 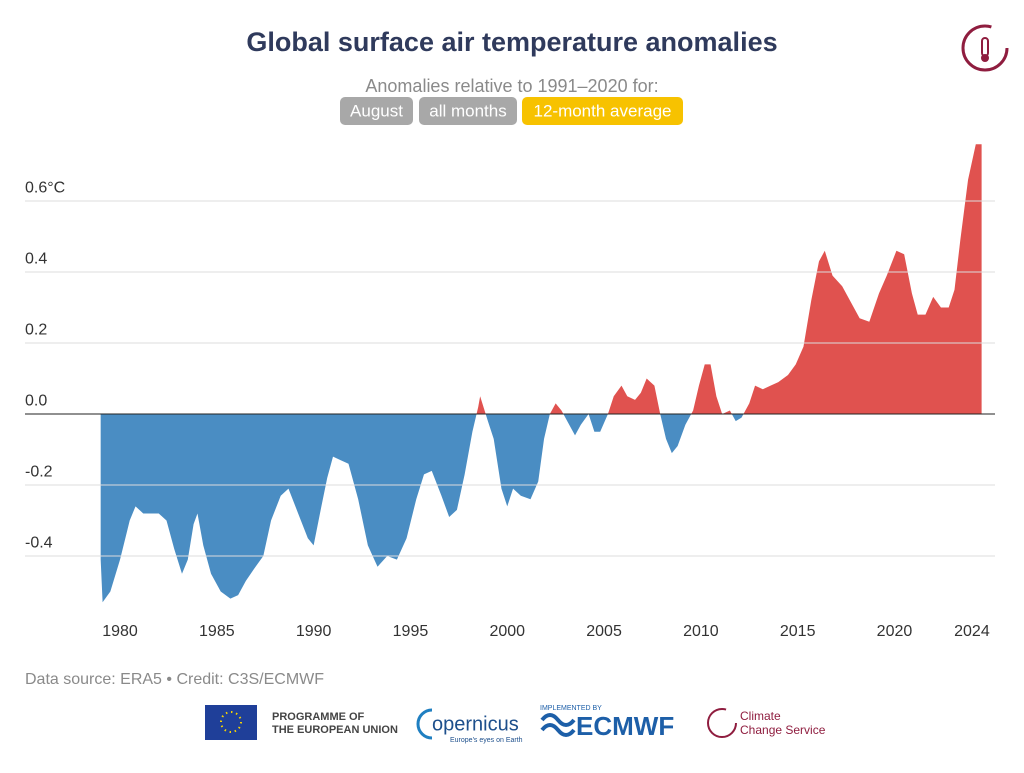 I want to click on button-label: all months, so click(x=467, y=110).